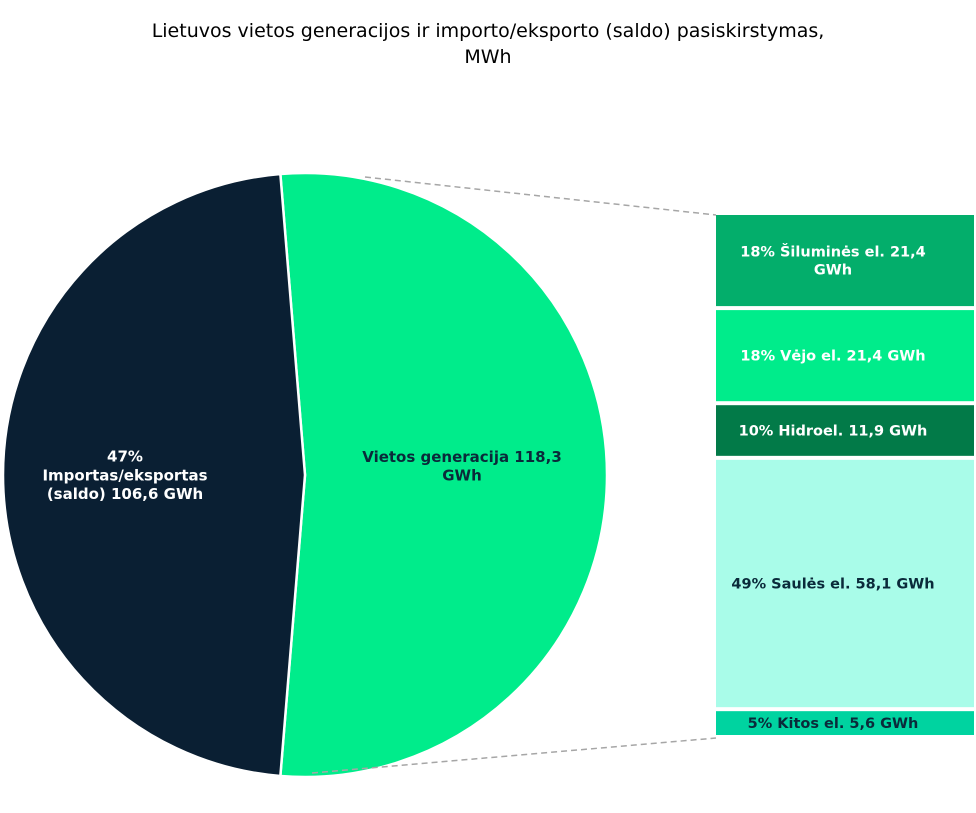  What do you see at coordinates (462, 457) in the screenshot?
I see `pie-label-local-generation: Vietos generacija 118,3` at bounding box center [462, 457].